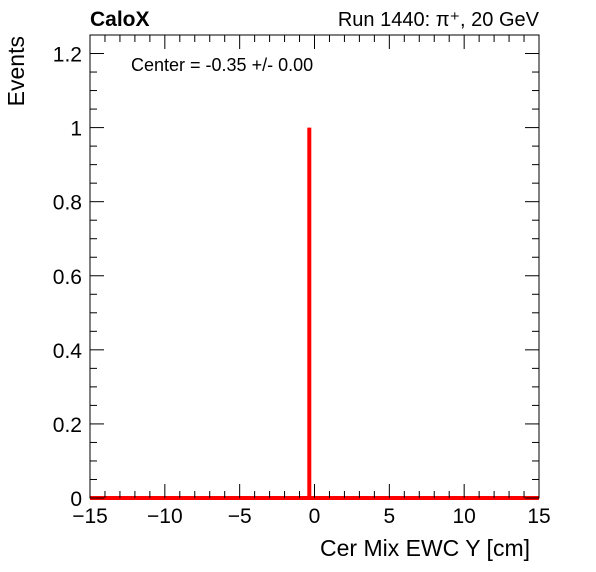 This screenshot has width=596, height=572. Describe the element at coordinates (222, 65) in the screenshot. I see `fit-annotation: Center = -0.35 +/- 0.00` at that location.